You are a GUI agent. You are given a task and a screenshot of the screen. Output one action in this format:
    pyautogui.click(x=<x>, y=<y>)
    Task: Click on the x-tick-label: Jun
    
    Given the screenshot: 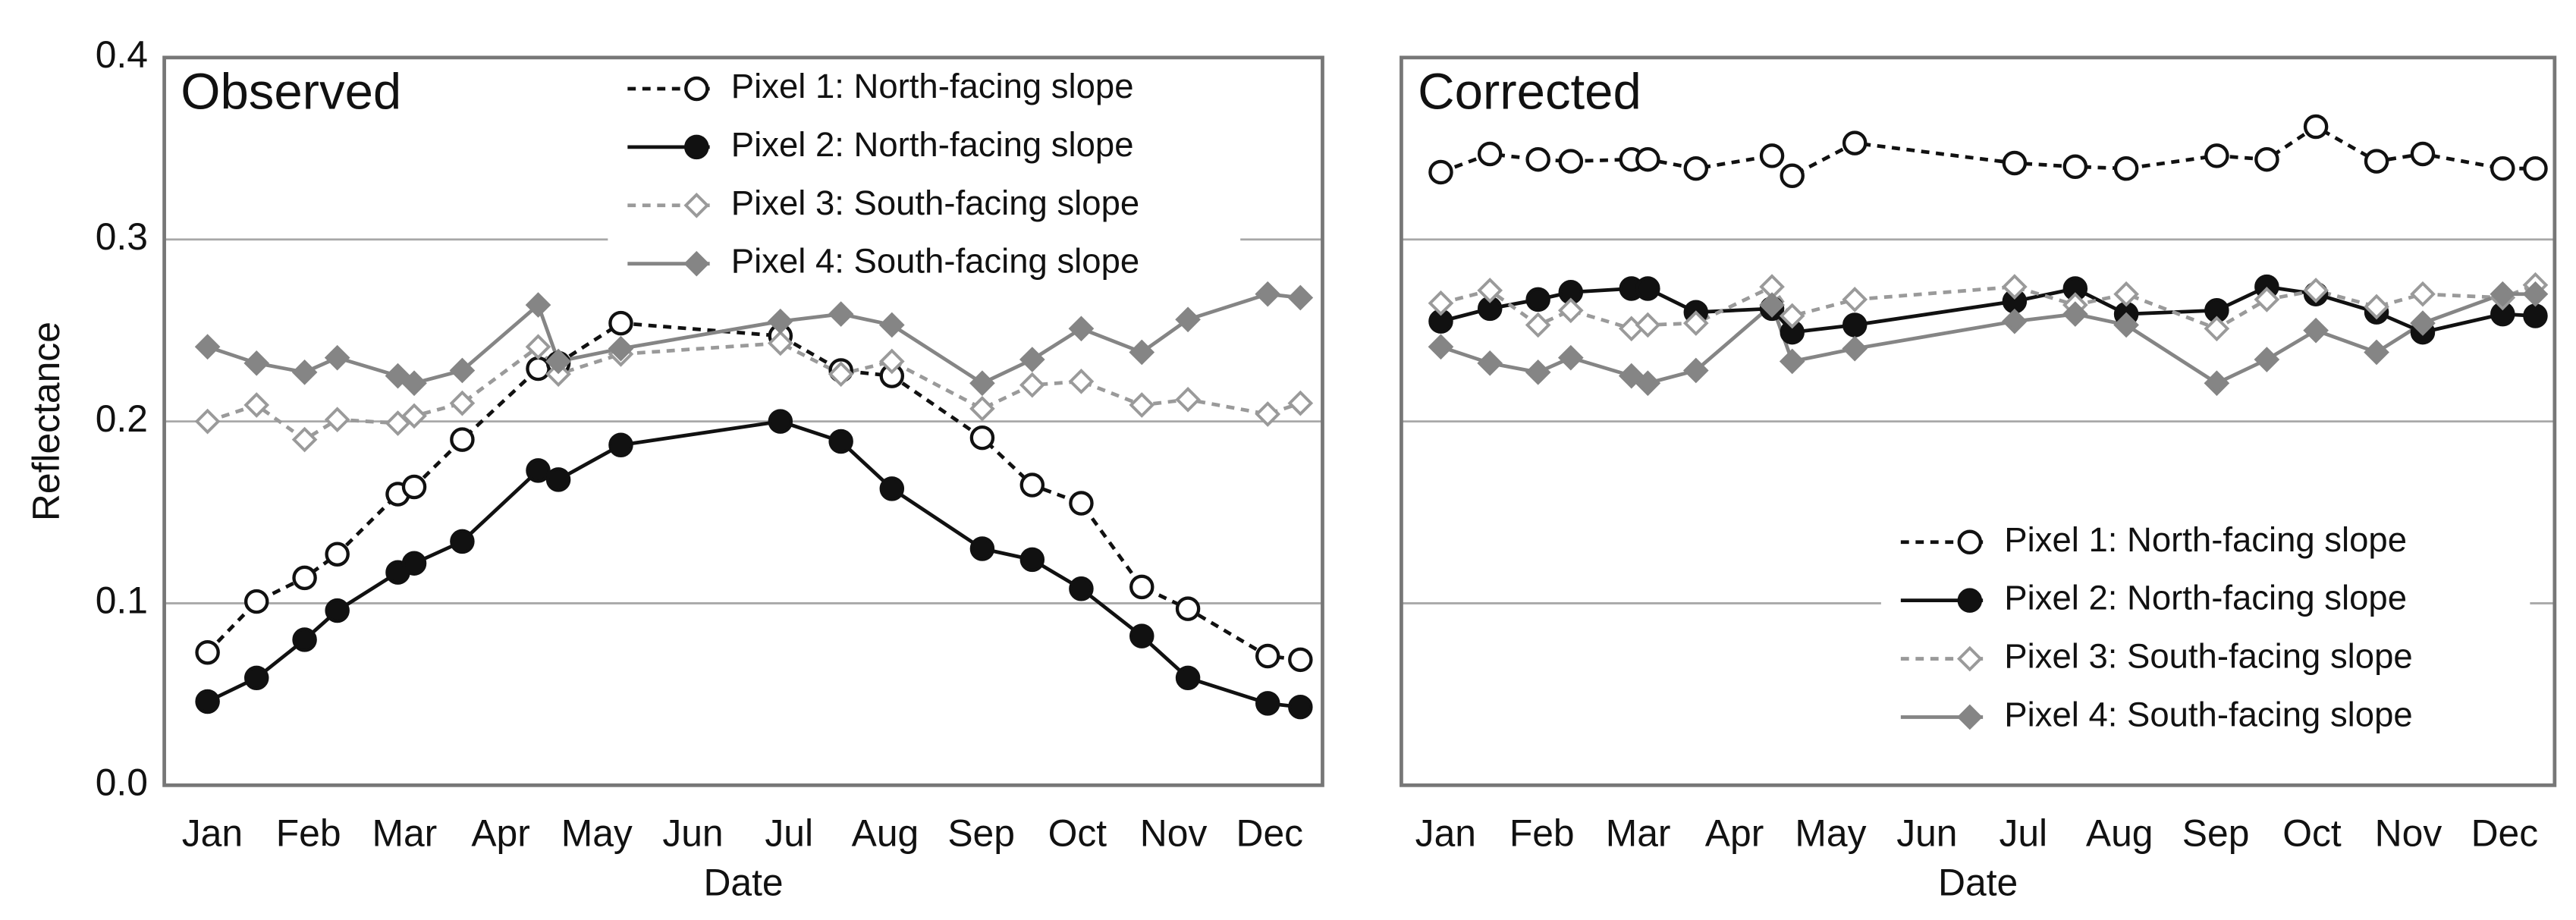 What is the action you would take?
    pyautogui.click(x=692, y=833)
    